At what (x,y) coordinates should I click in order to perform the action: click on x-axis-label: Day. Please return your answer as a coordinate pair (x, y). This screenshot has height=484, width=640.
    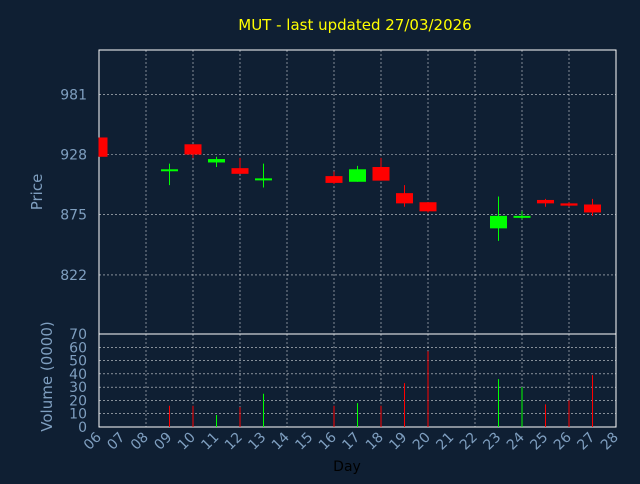
    Looking at the image, I should click on (347, 467).